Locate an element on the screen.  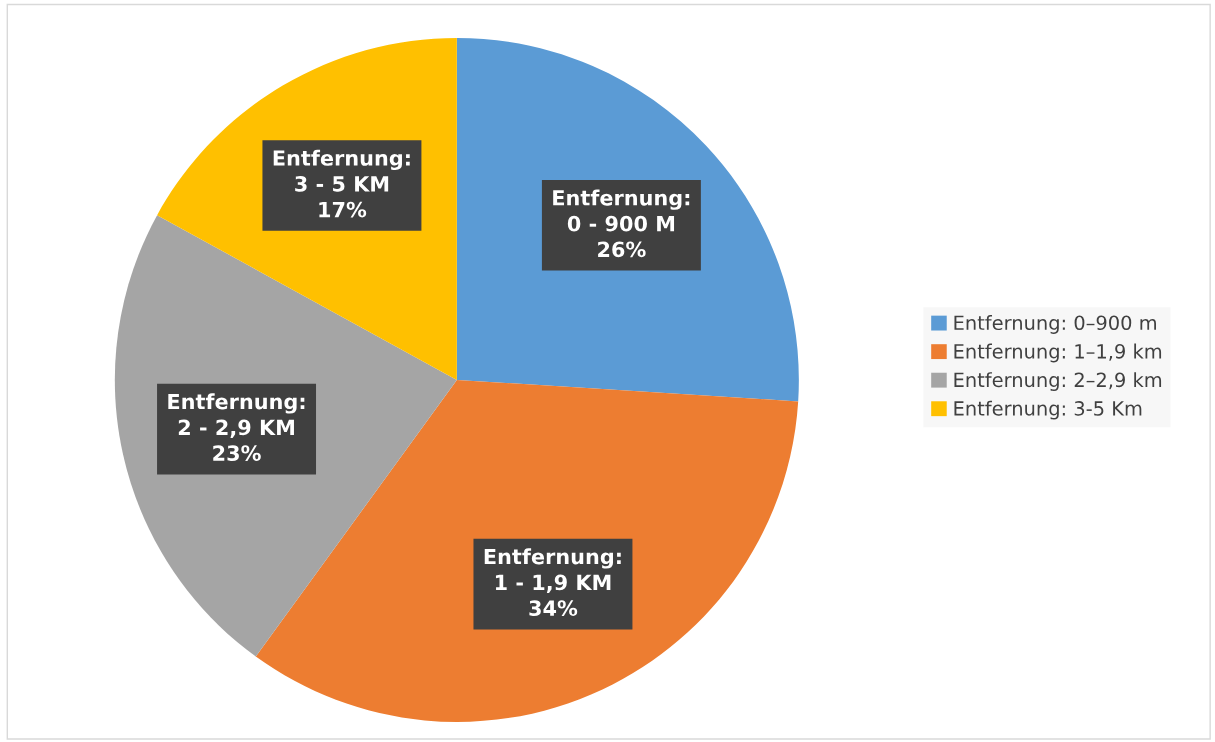
data-label: Entfernung: 2 - 2,9 KM 23% is located at coordinates (236, 427).